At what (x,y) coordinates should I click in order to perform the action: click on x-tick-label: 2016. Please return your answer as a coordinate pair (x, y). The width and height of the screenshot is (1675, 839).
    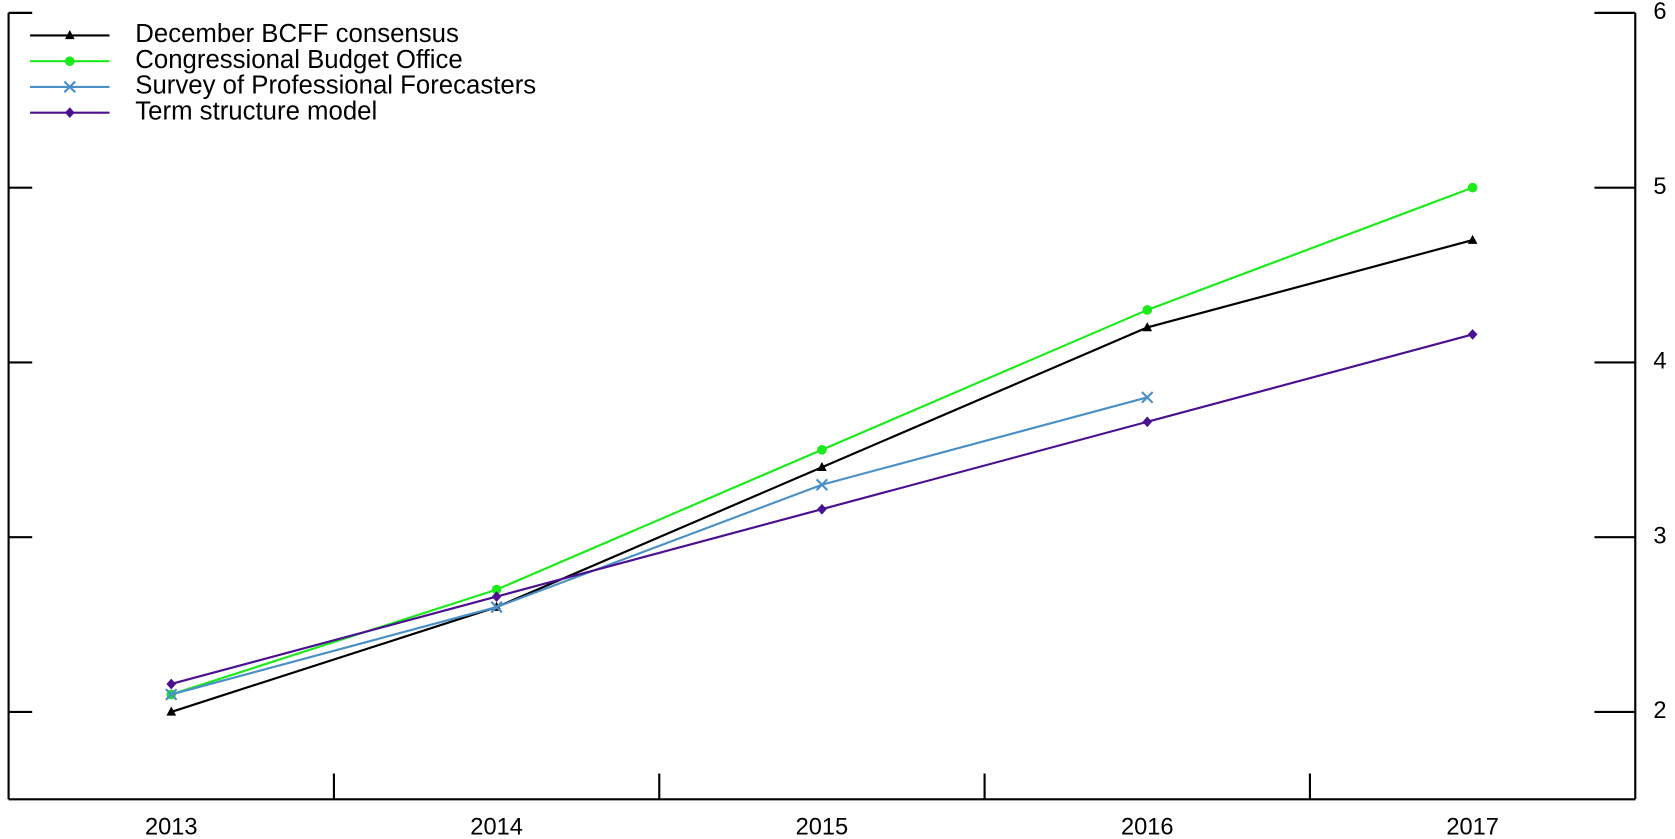
    Looking at the image, I should click on (1147, 827).